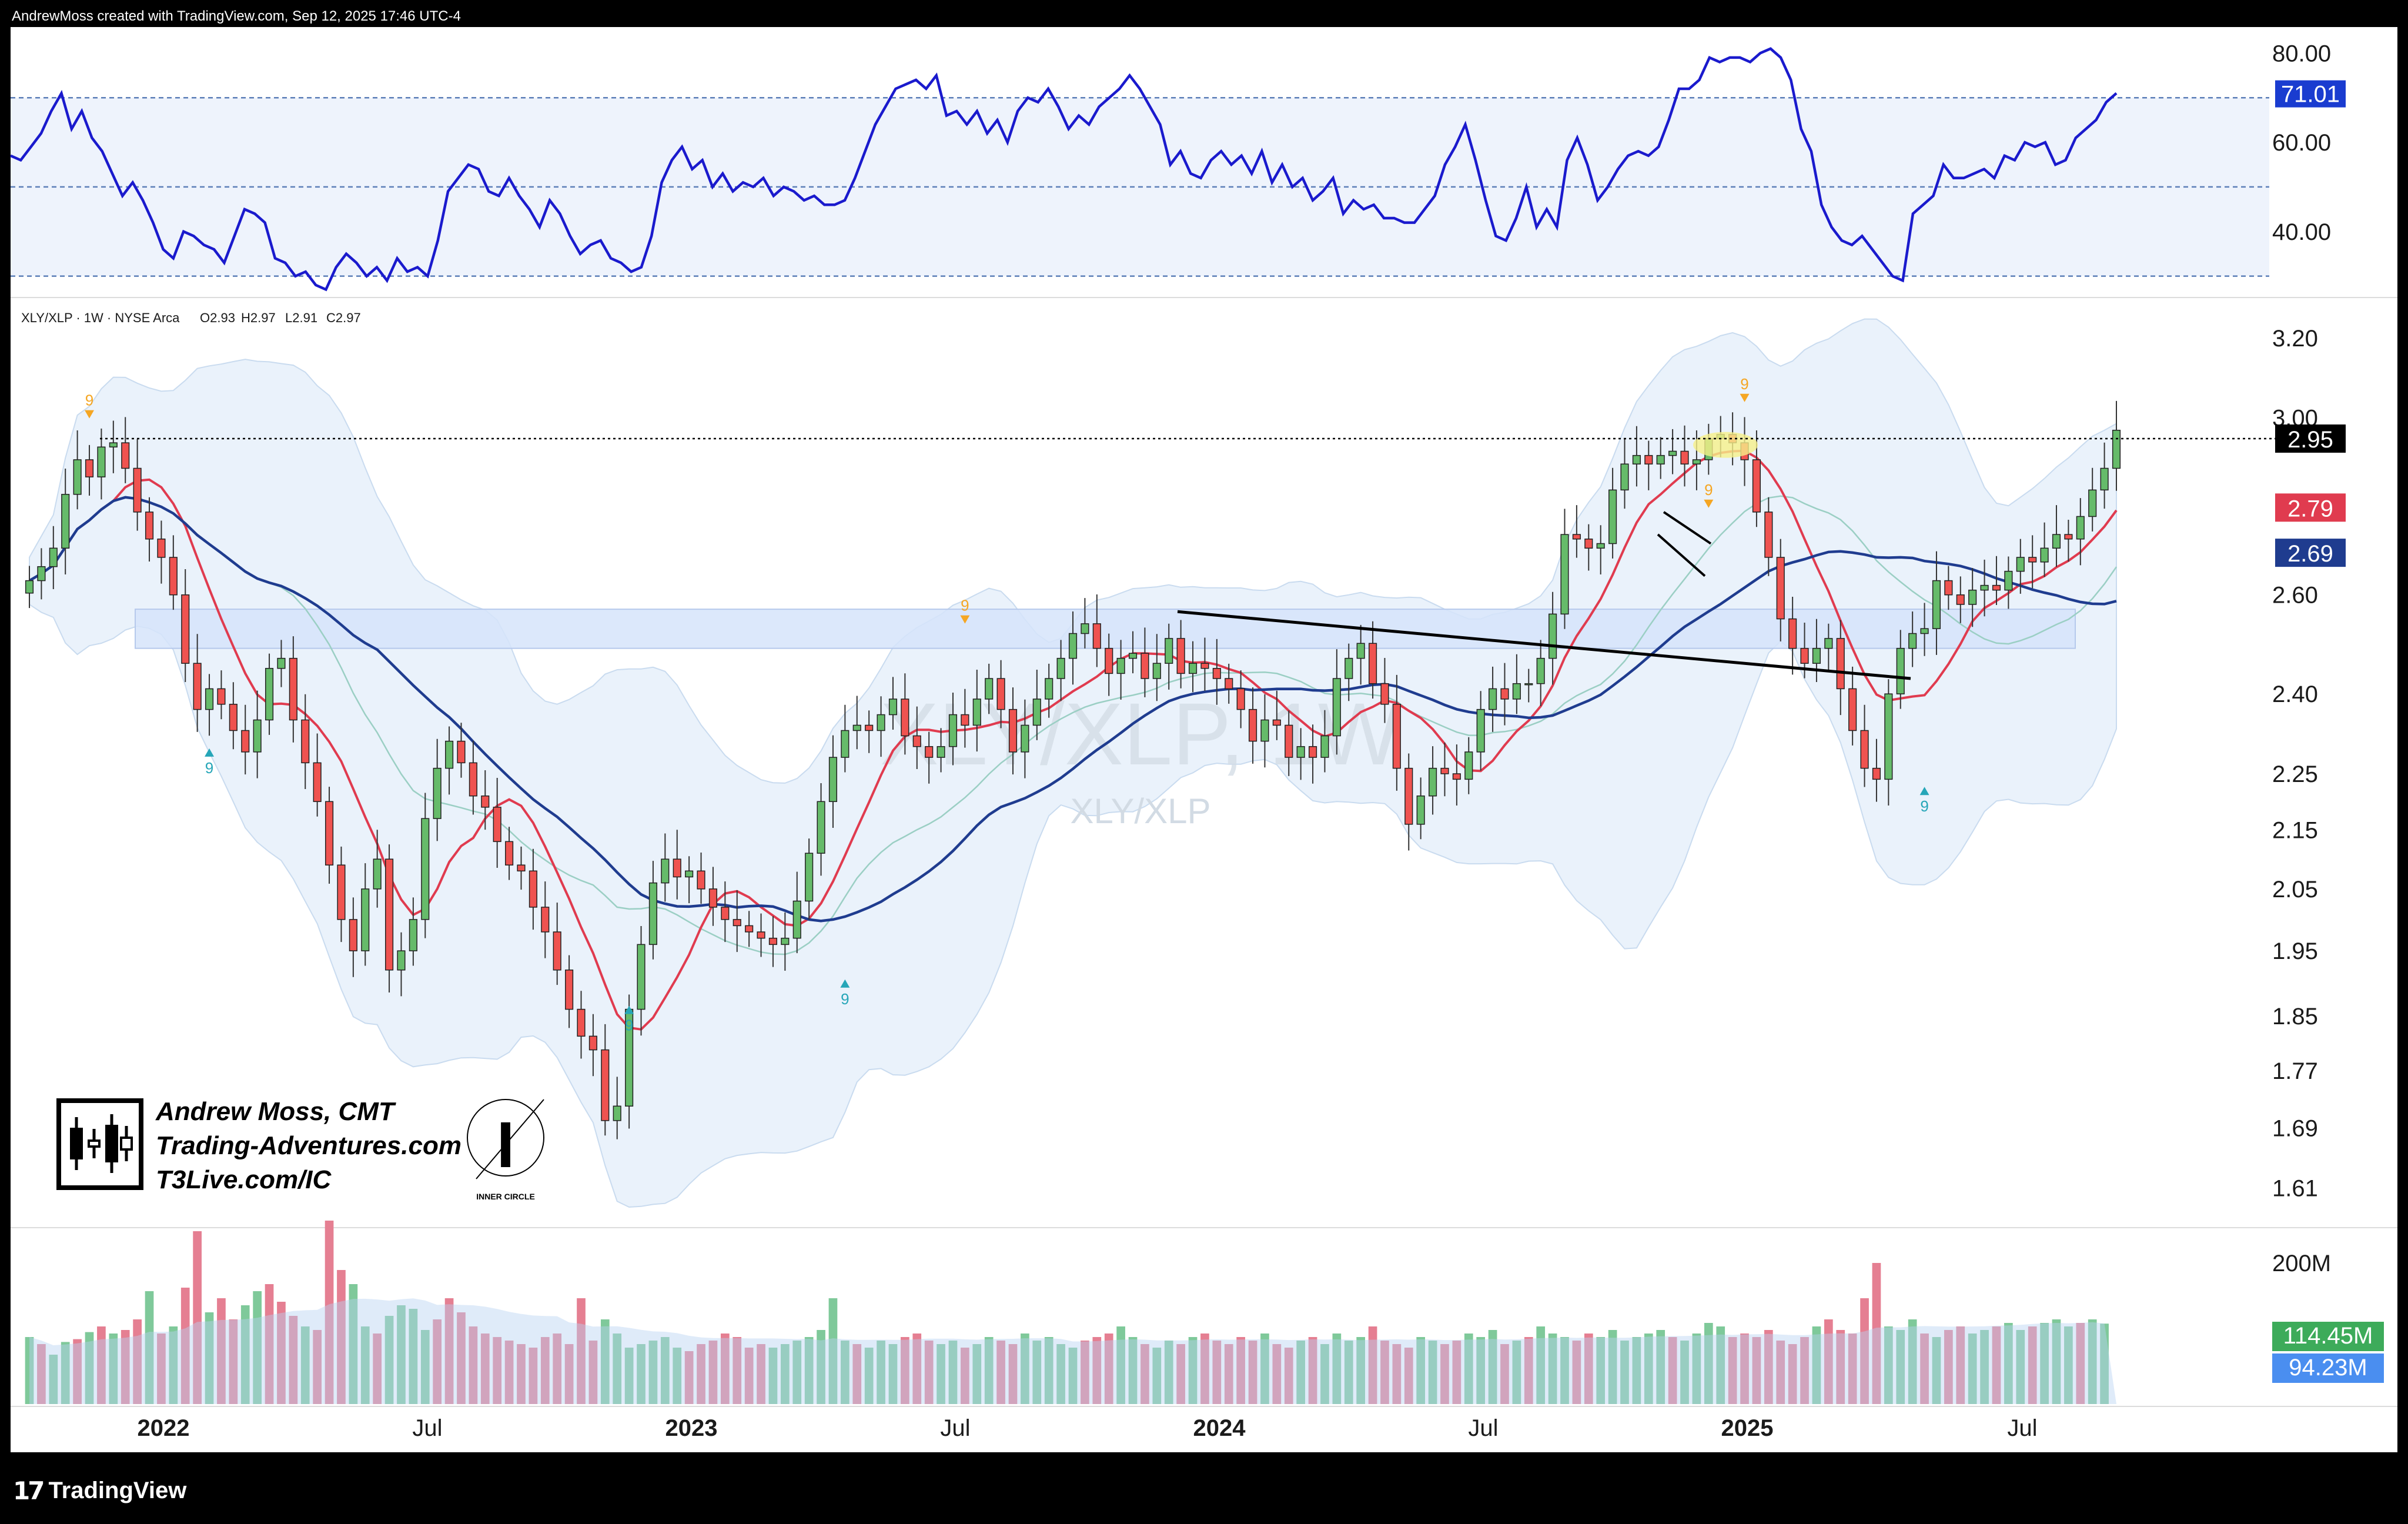  I want to click on price-label-box, so click(2310, 438).